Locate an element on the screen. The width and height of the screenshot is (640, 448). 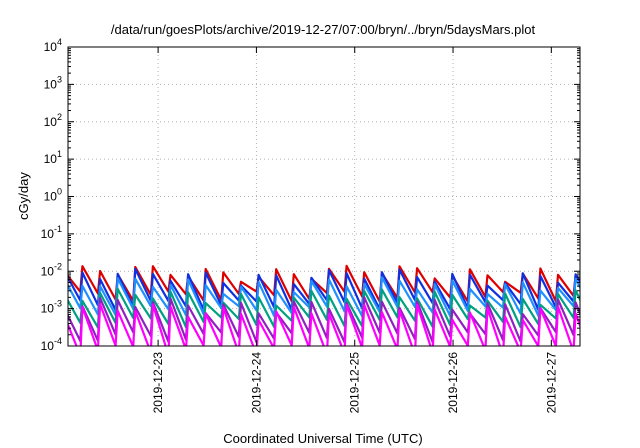
y-axis-label: cGy/day is located at coordinates (23, 196).